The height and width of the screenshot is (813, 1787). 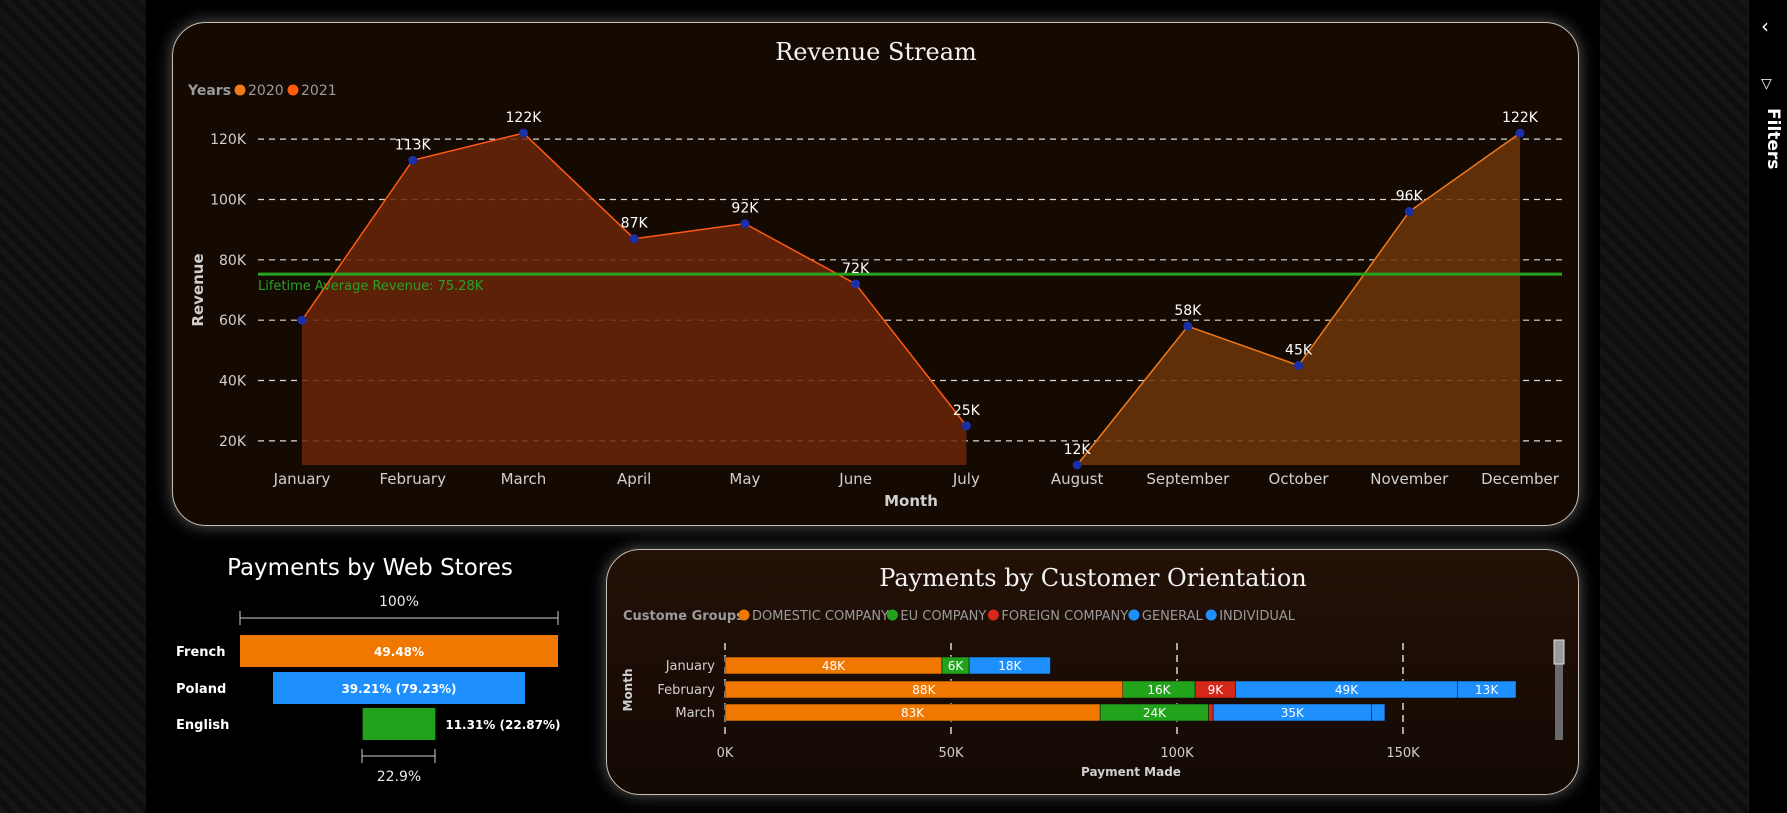 I want to click on revenue-x-tick-label: August, so click(x=1077, y=479).